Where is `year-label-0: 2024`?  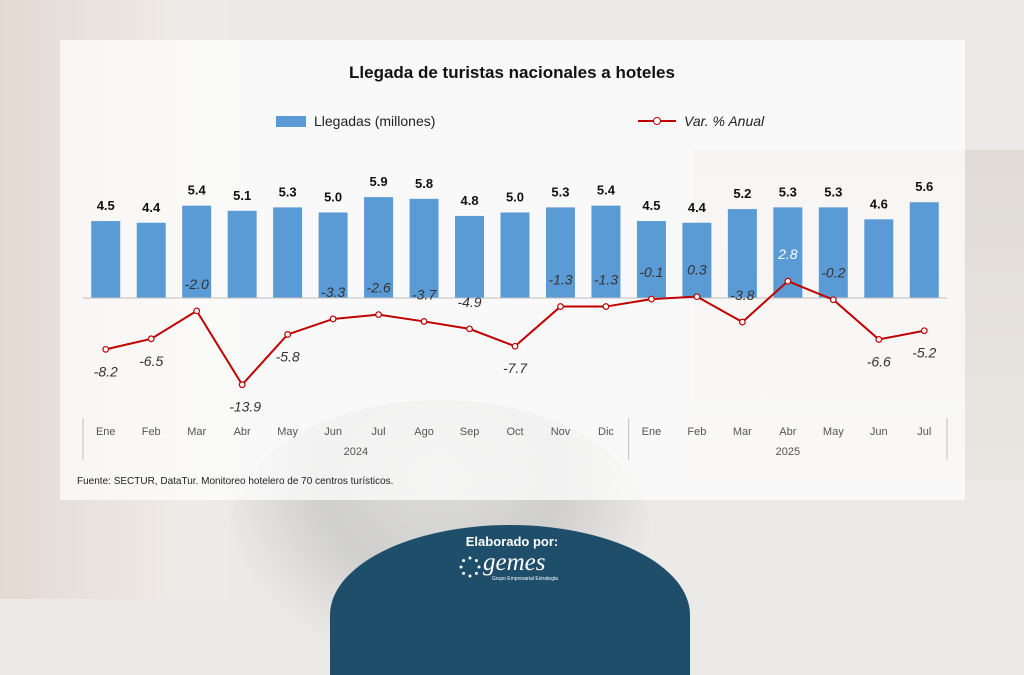 year-label-0: 2024 is located at coordinates (356, 452).